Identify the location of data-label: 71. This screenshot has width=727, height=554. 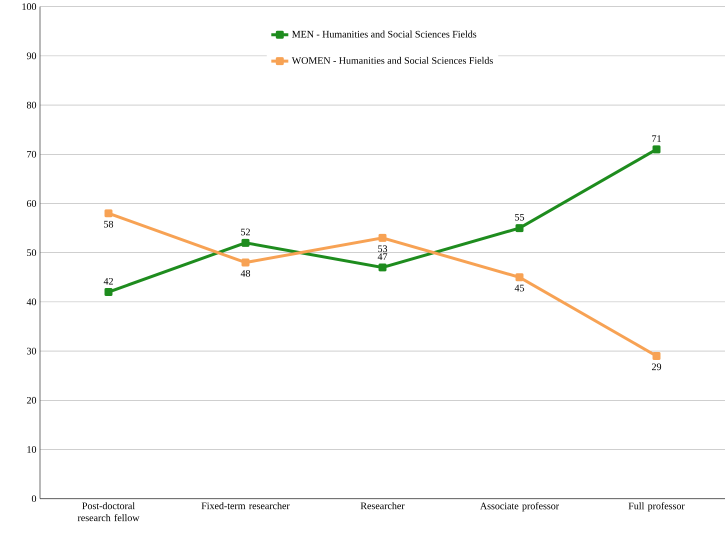
(656, 138).